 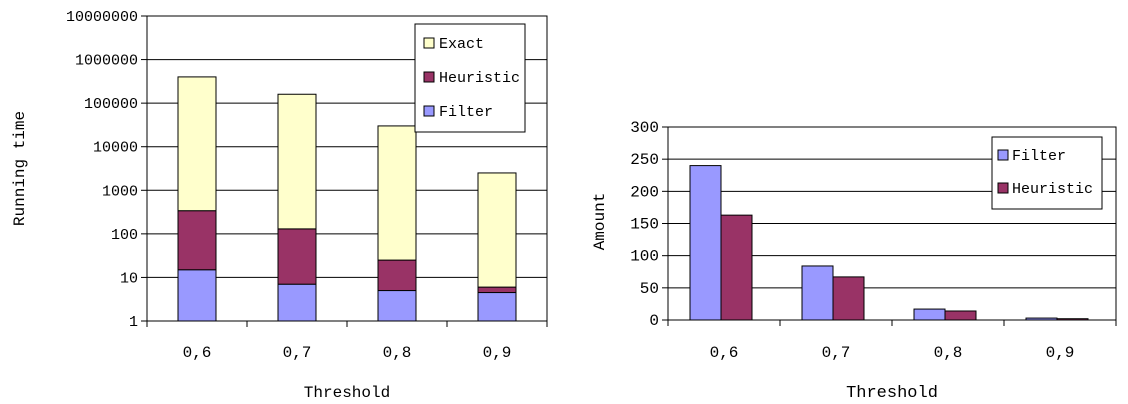 What do you see at coordinates (347, 393) in the screenshot?
I see `chart1-x-axis-label: Threshold` at bounding box center [347, 393].